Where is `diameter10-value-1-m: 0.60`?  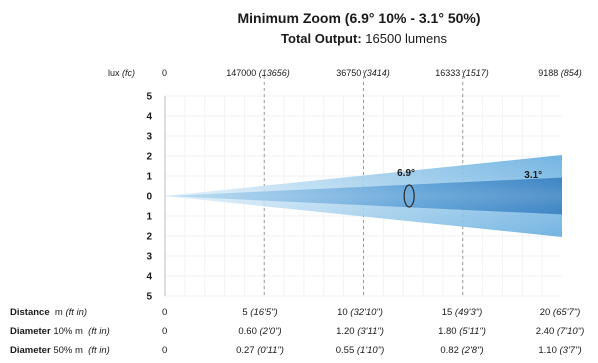 diameter10-value-1-m: 0.60 is located at coordinates (247, 331).